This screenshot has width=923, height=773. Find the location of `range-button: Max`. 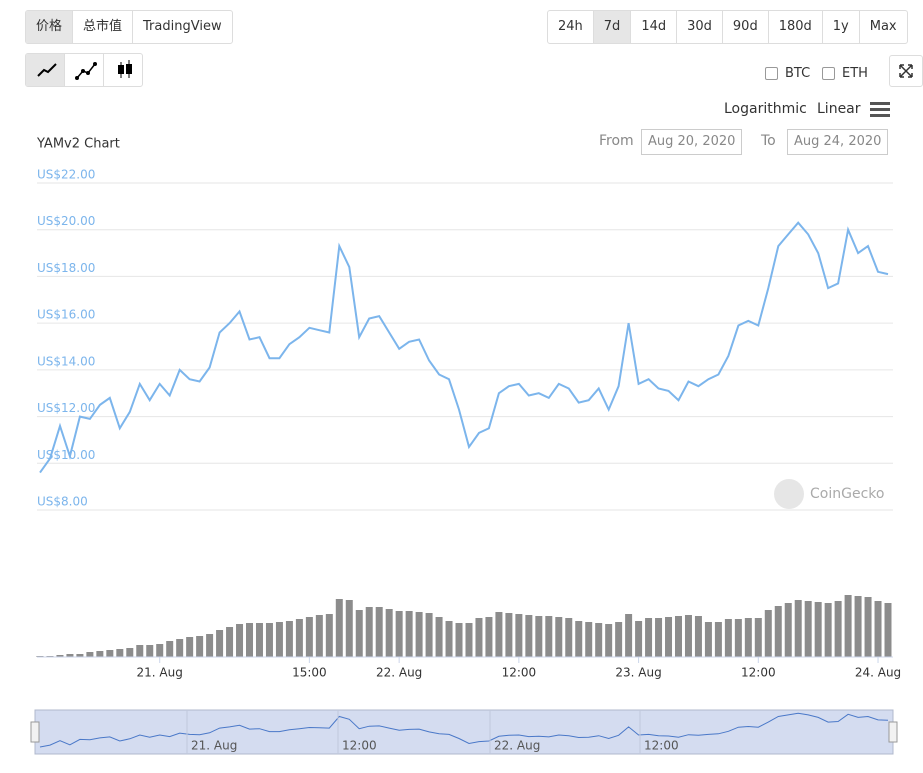

range-button: Max is located at coordinates (883, 26).